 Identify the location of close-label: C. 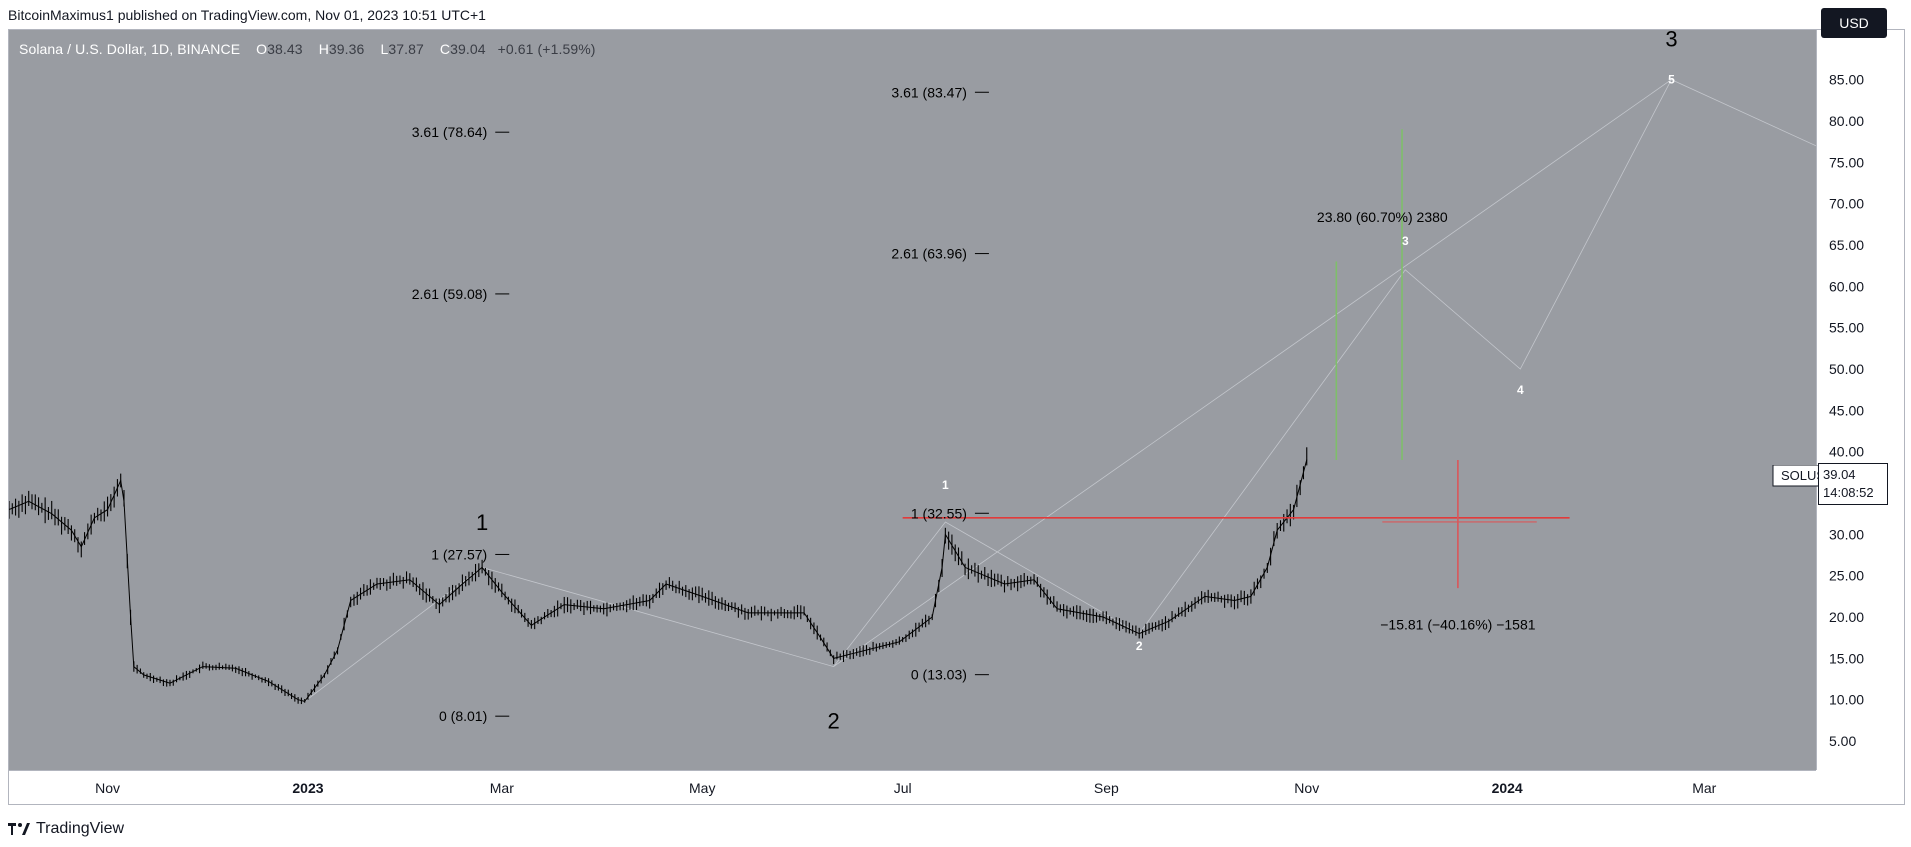
(445, 49).